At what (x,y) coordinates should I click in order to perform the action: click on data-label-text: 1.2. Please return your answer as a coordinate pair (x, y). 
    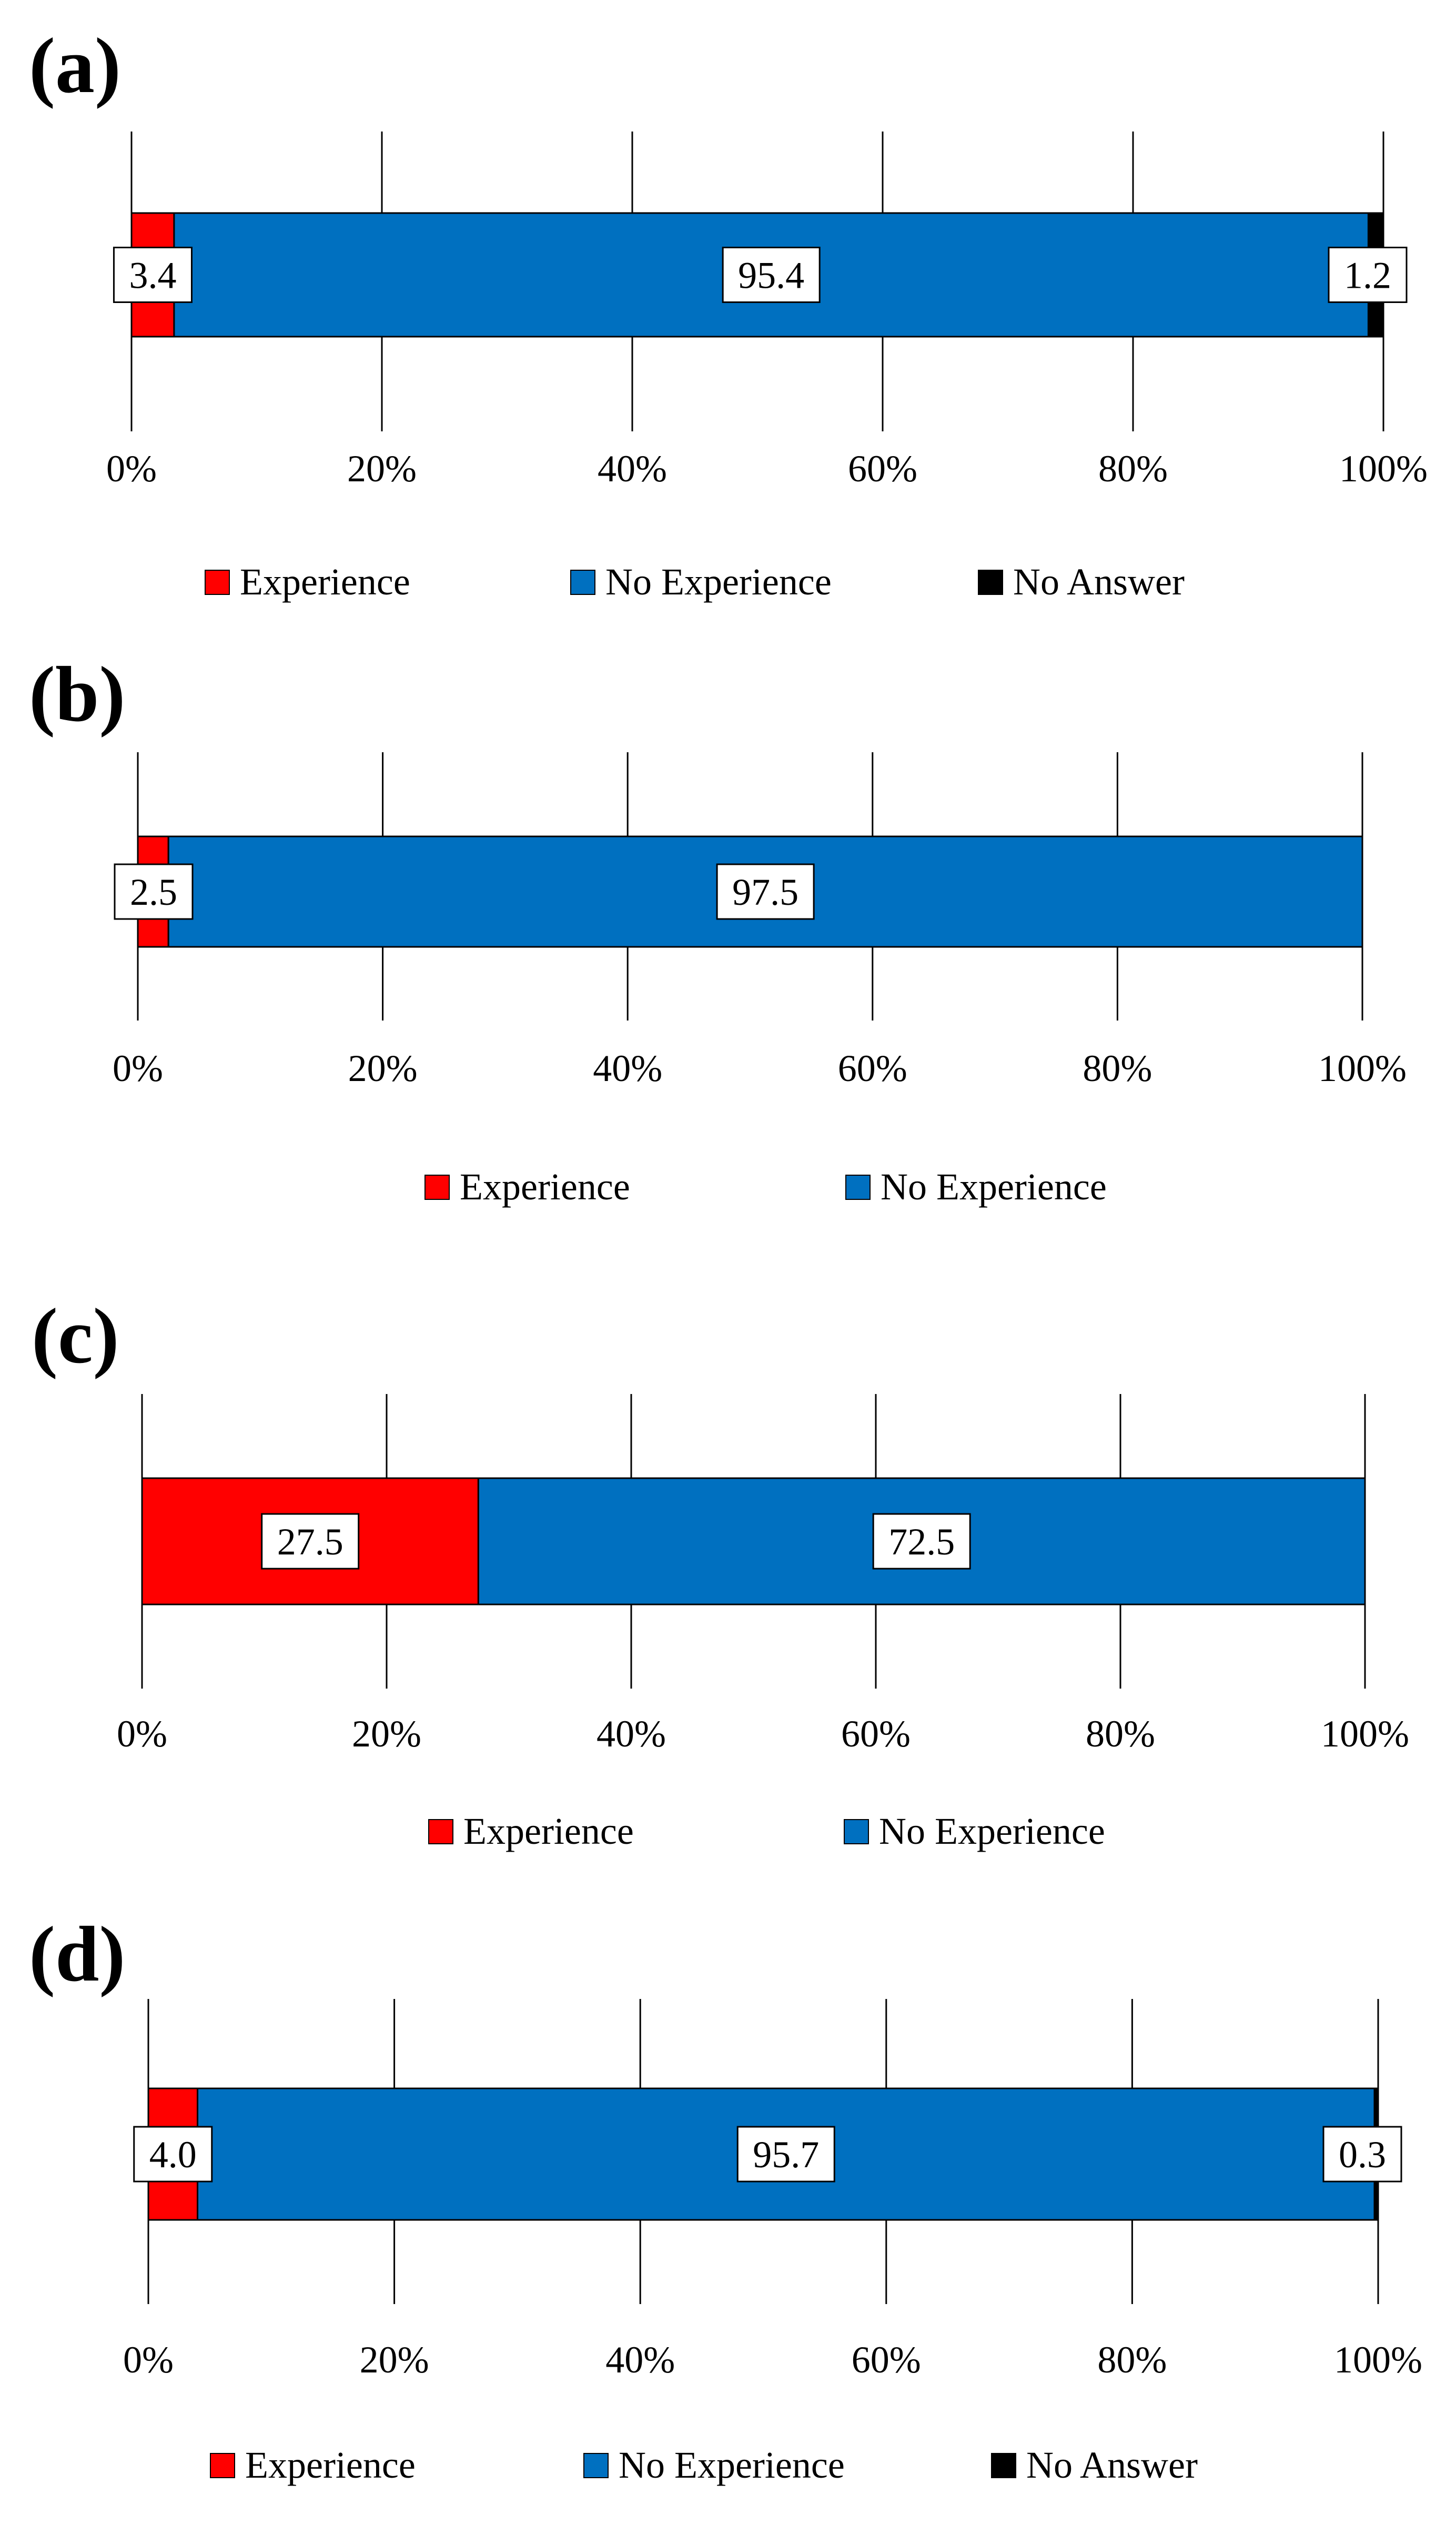
    Looking at the image, I should click on (1367, 276).